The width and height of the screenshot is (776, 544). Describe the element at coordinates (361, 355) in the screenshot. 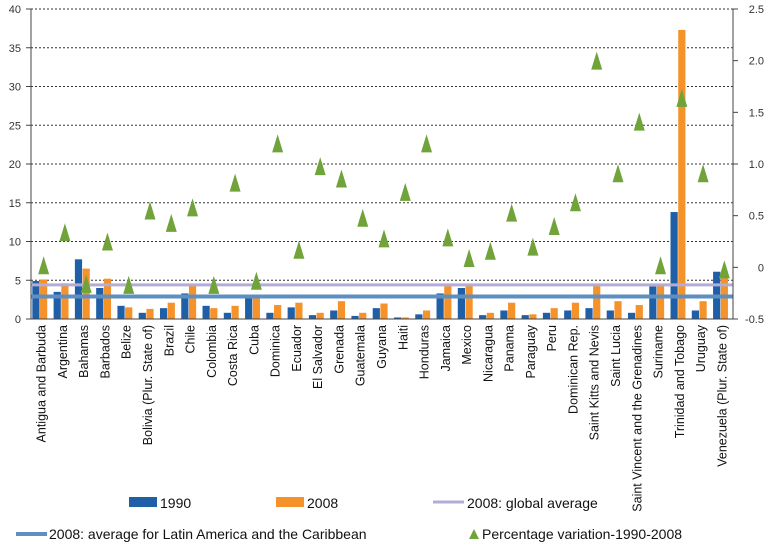

I see `x-category-label: Guatemala` at that location.